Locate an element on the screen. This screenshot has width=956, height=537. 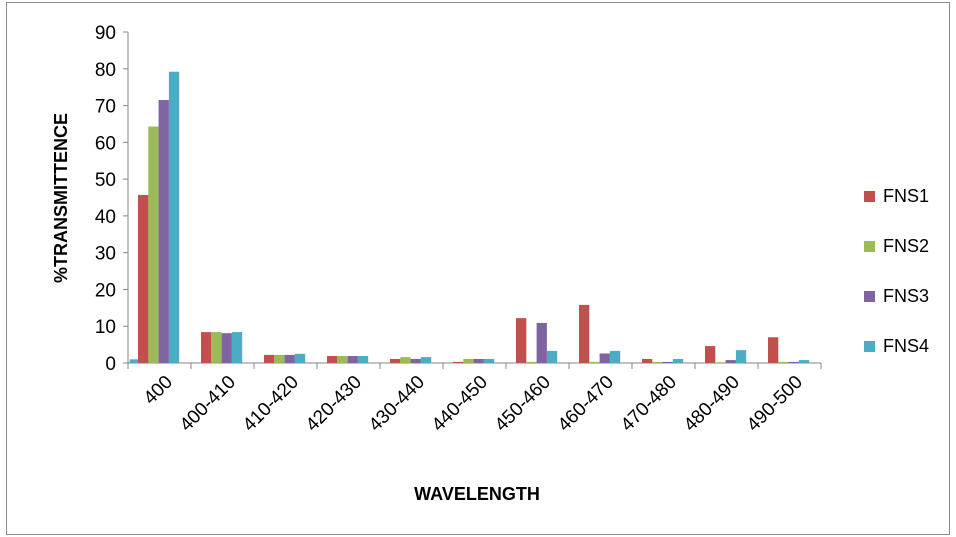
y-tick-label: 40 is located at coordinates (105, 217).